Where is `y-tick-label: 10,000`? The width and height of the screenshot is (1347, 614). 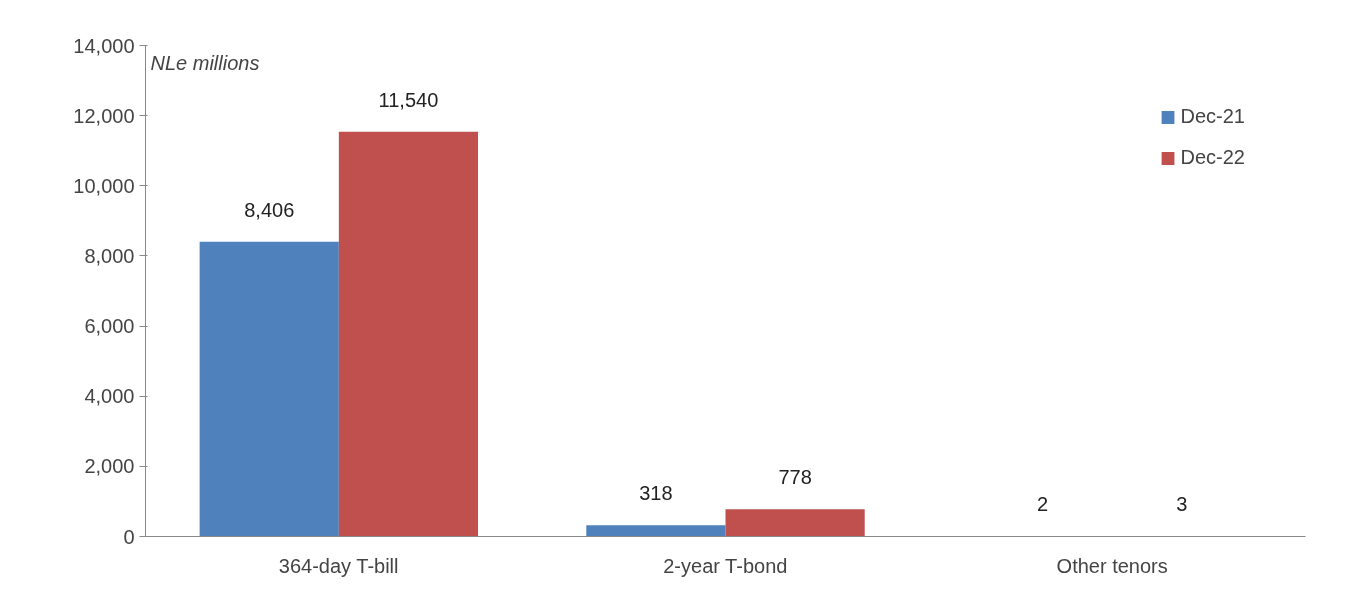
y-tick-label: 10,000 is located at coordinates (104, 185).